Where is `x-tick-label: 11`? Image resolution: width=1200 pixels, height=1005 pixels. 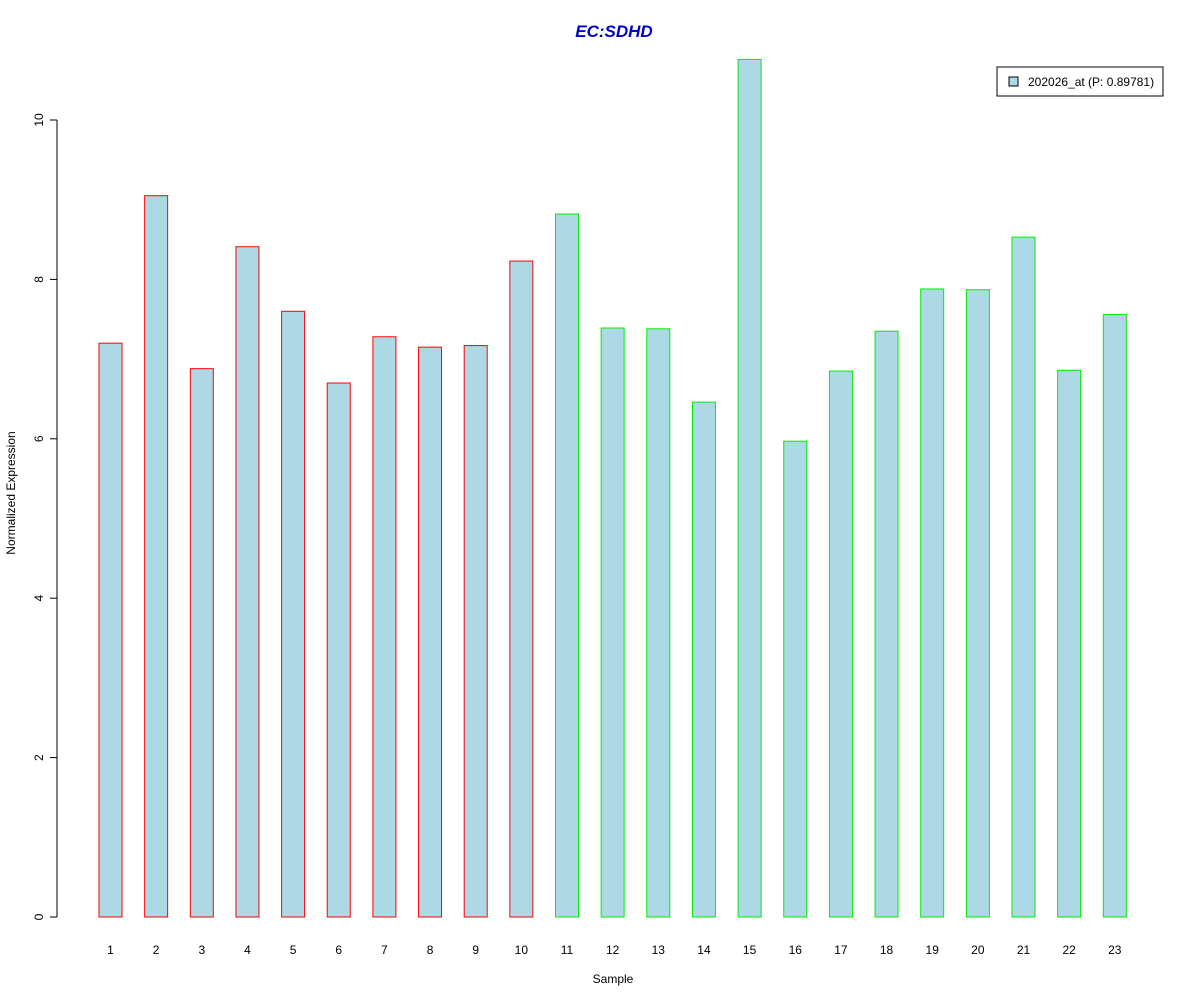
x-tick-label: 11 is located at coordinates (567, 950).